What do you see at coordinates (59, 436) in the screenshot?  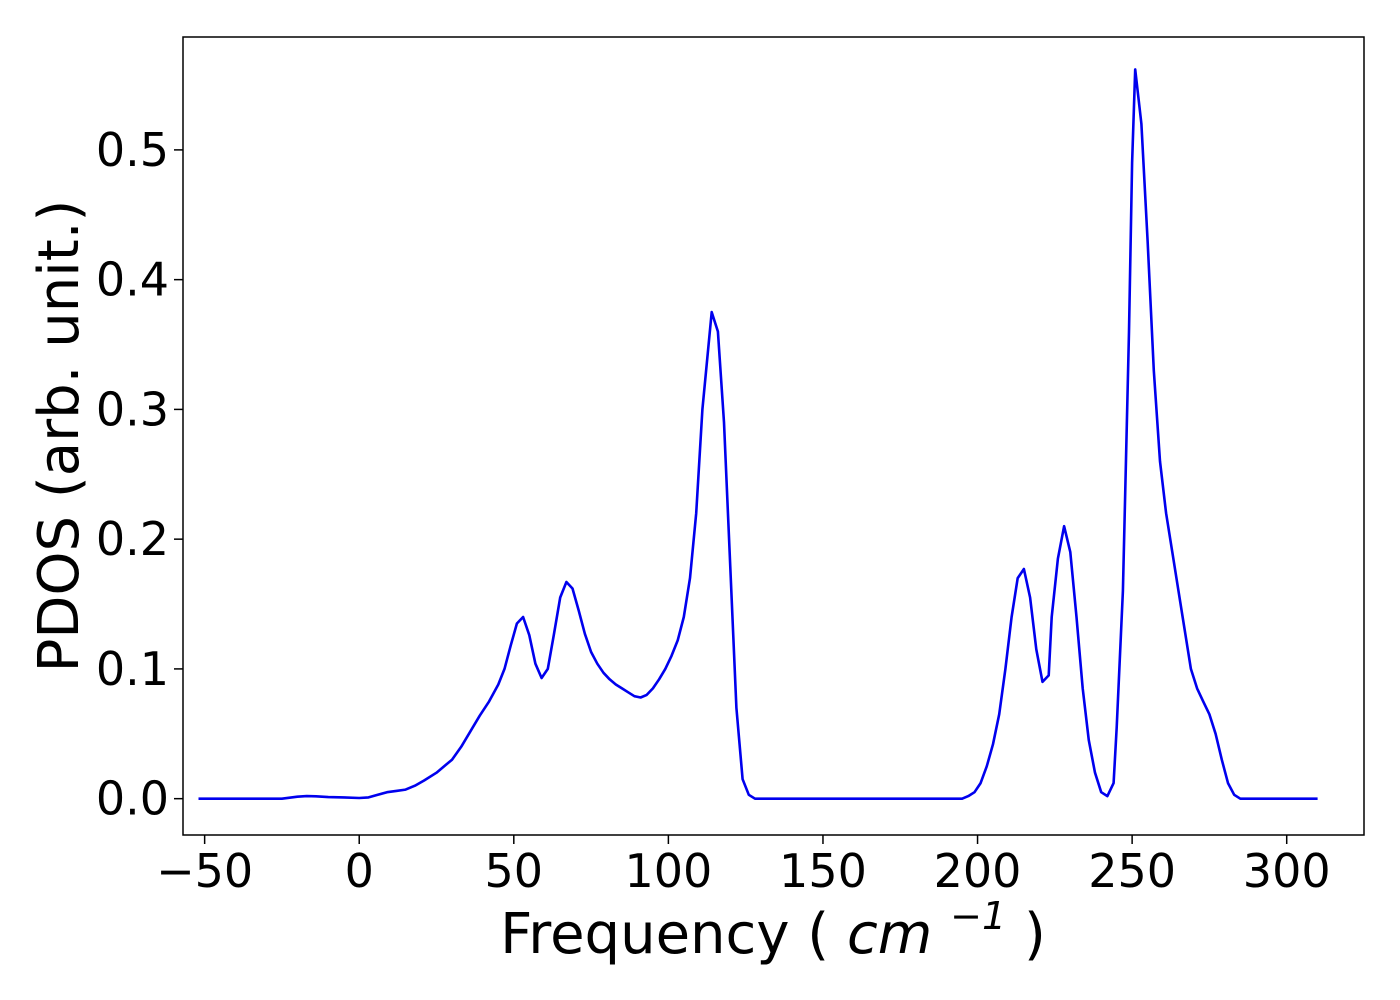 I see `y-axis-title: PDOS (arb. unit.)` at bounding box center [59, 436].